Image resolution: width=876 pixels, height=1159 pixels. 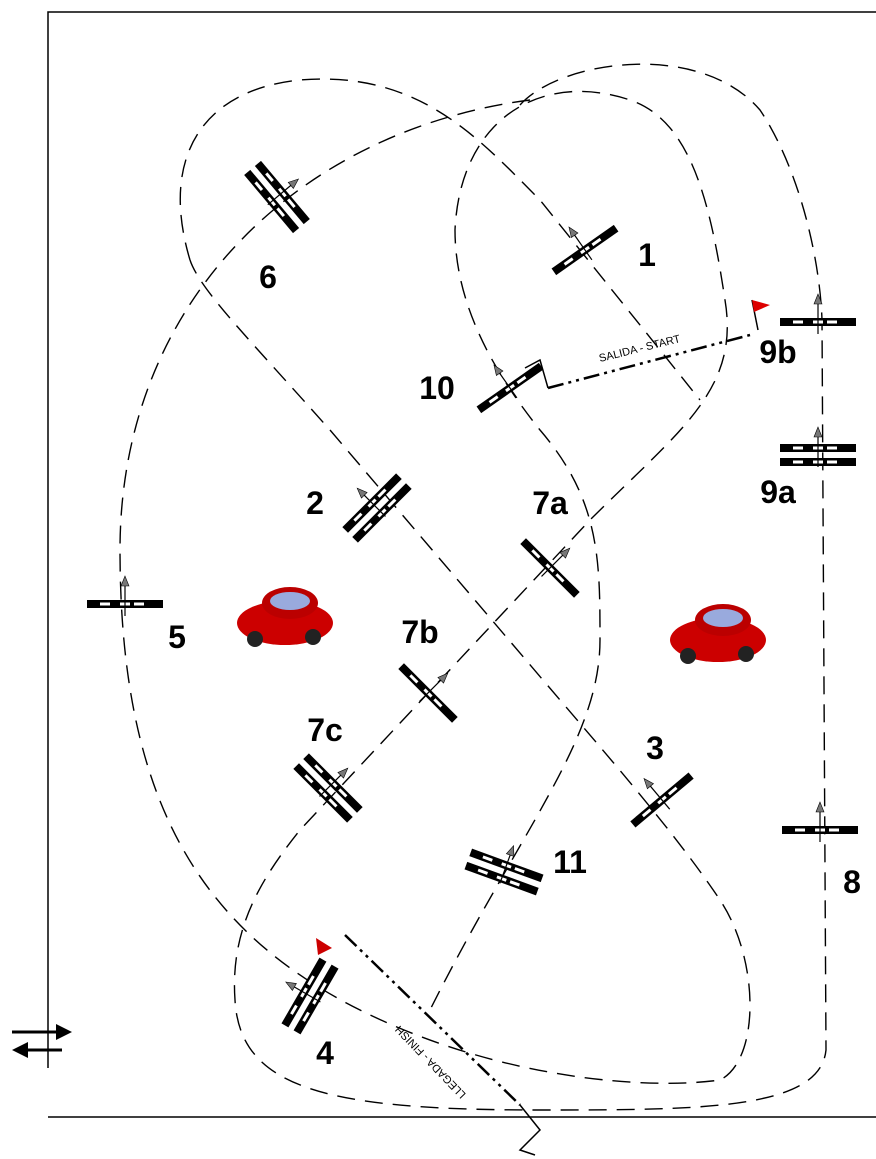 I want to click on gate-number: 10, so click(x=437, y=388).